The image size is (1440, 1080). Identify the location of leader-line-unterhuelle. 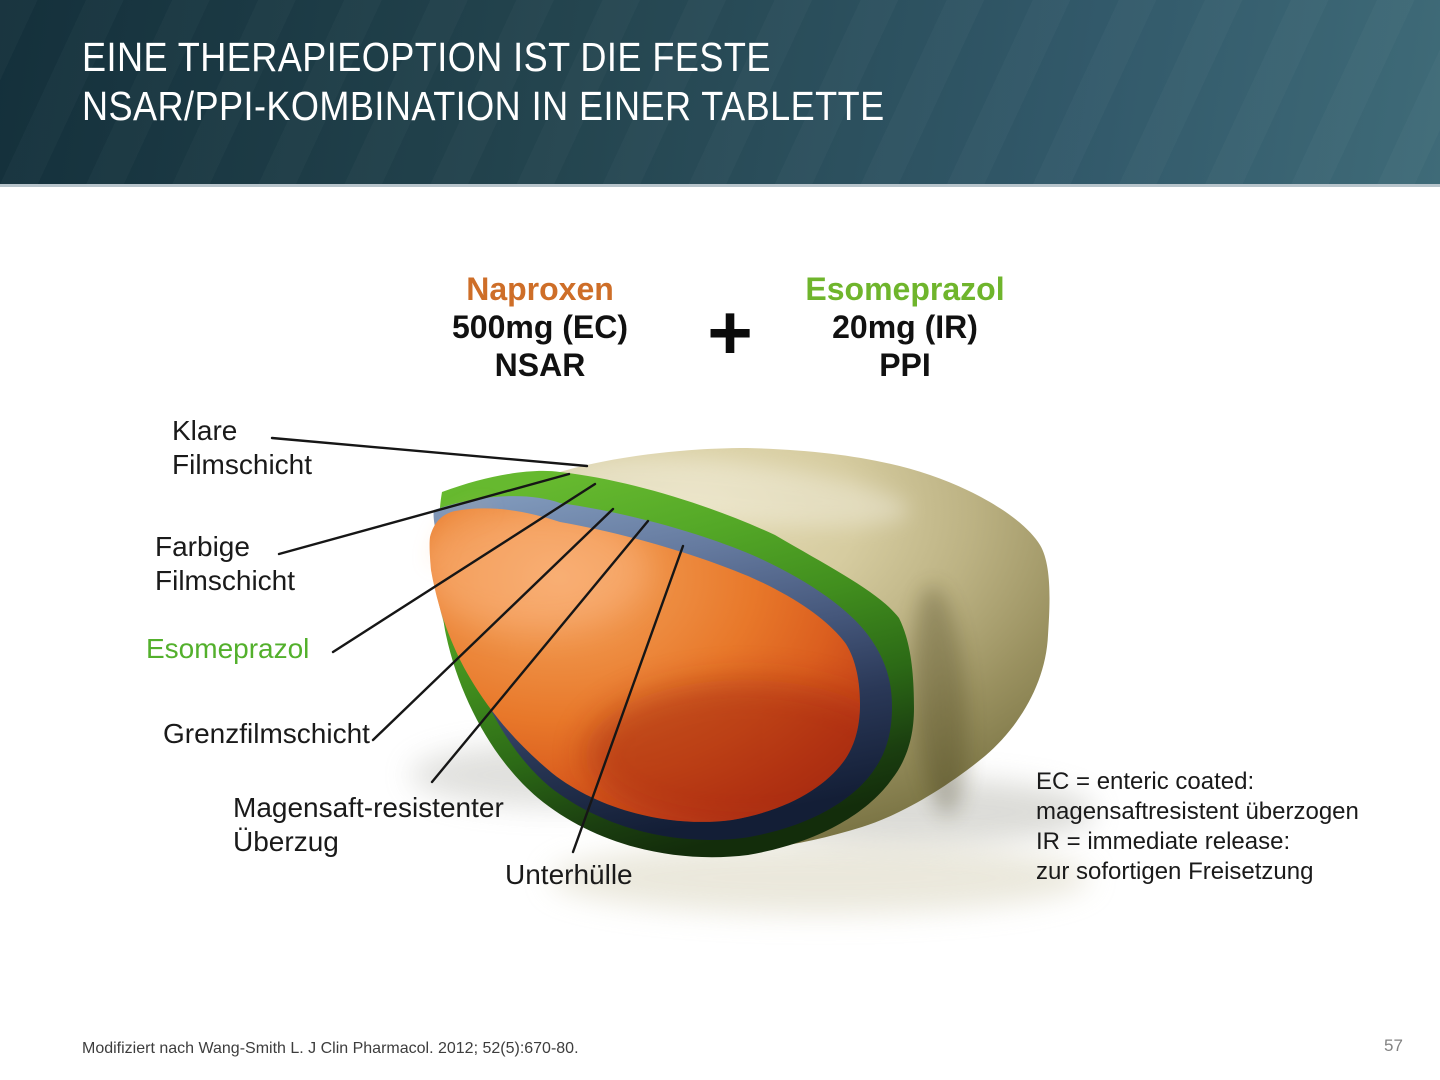
(628, 699).